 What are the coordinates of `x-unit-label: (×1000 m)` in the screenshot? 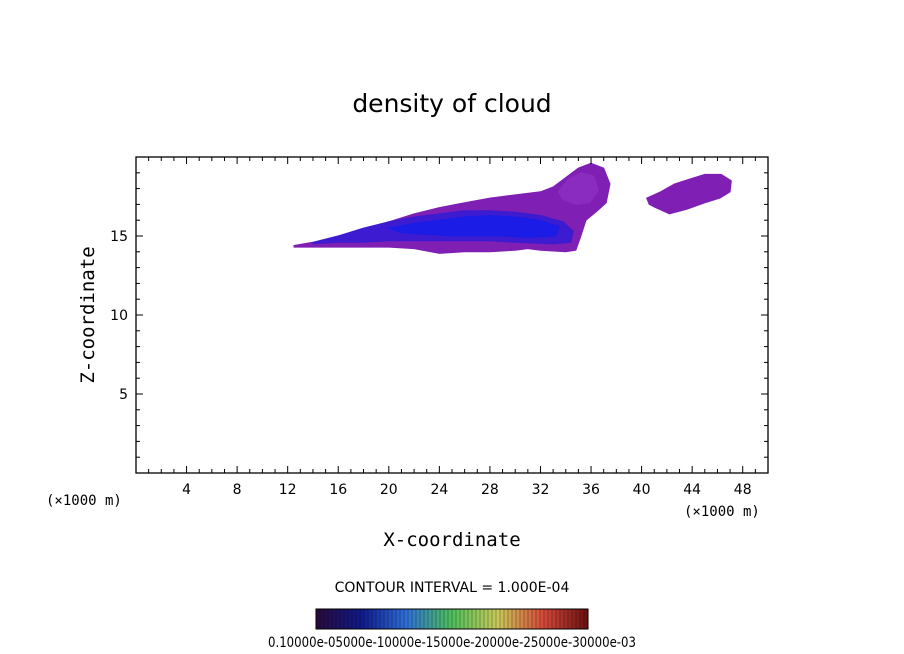 It's located at (722, 512).